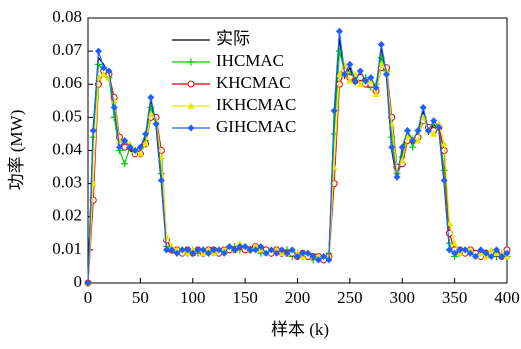 The height and width of the screenshot is (349, 521). What do you see at coordinates (67, 248) in the screenshot?
I see `y-tick-label: 0.01` at bounding box center [67, 248].